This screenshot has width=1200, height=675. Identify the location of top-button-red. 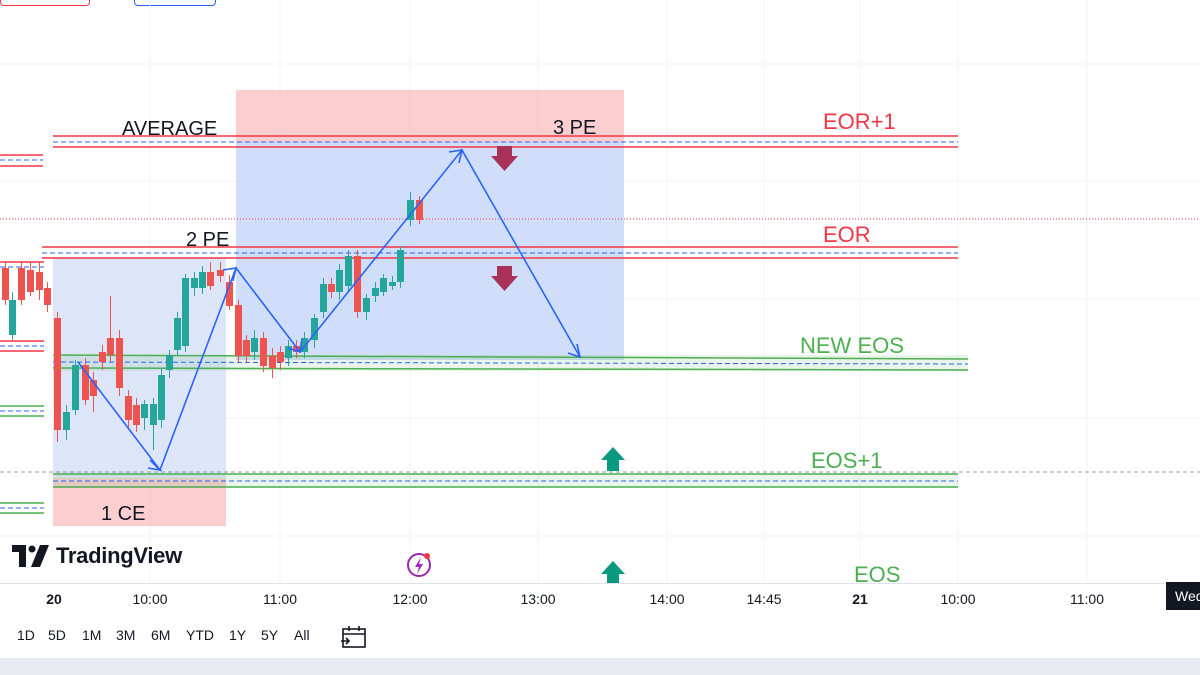
(45, 3).